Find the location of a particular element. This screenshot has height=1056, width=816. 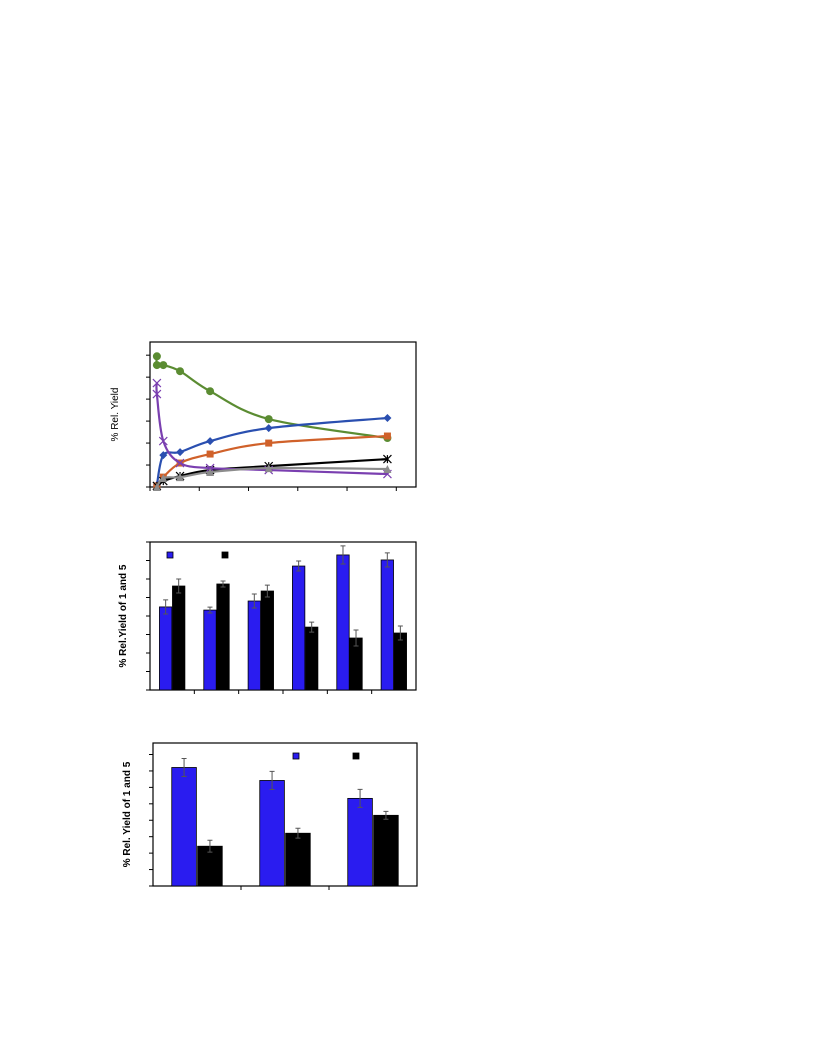

y-axis-label: % Rel.Yield of 1 and 5 is located at coordinates (123, 615).